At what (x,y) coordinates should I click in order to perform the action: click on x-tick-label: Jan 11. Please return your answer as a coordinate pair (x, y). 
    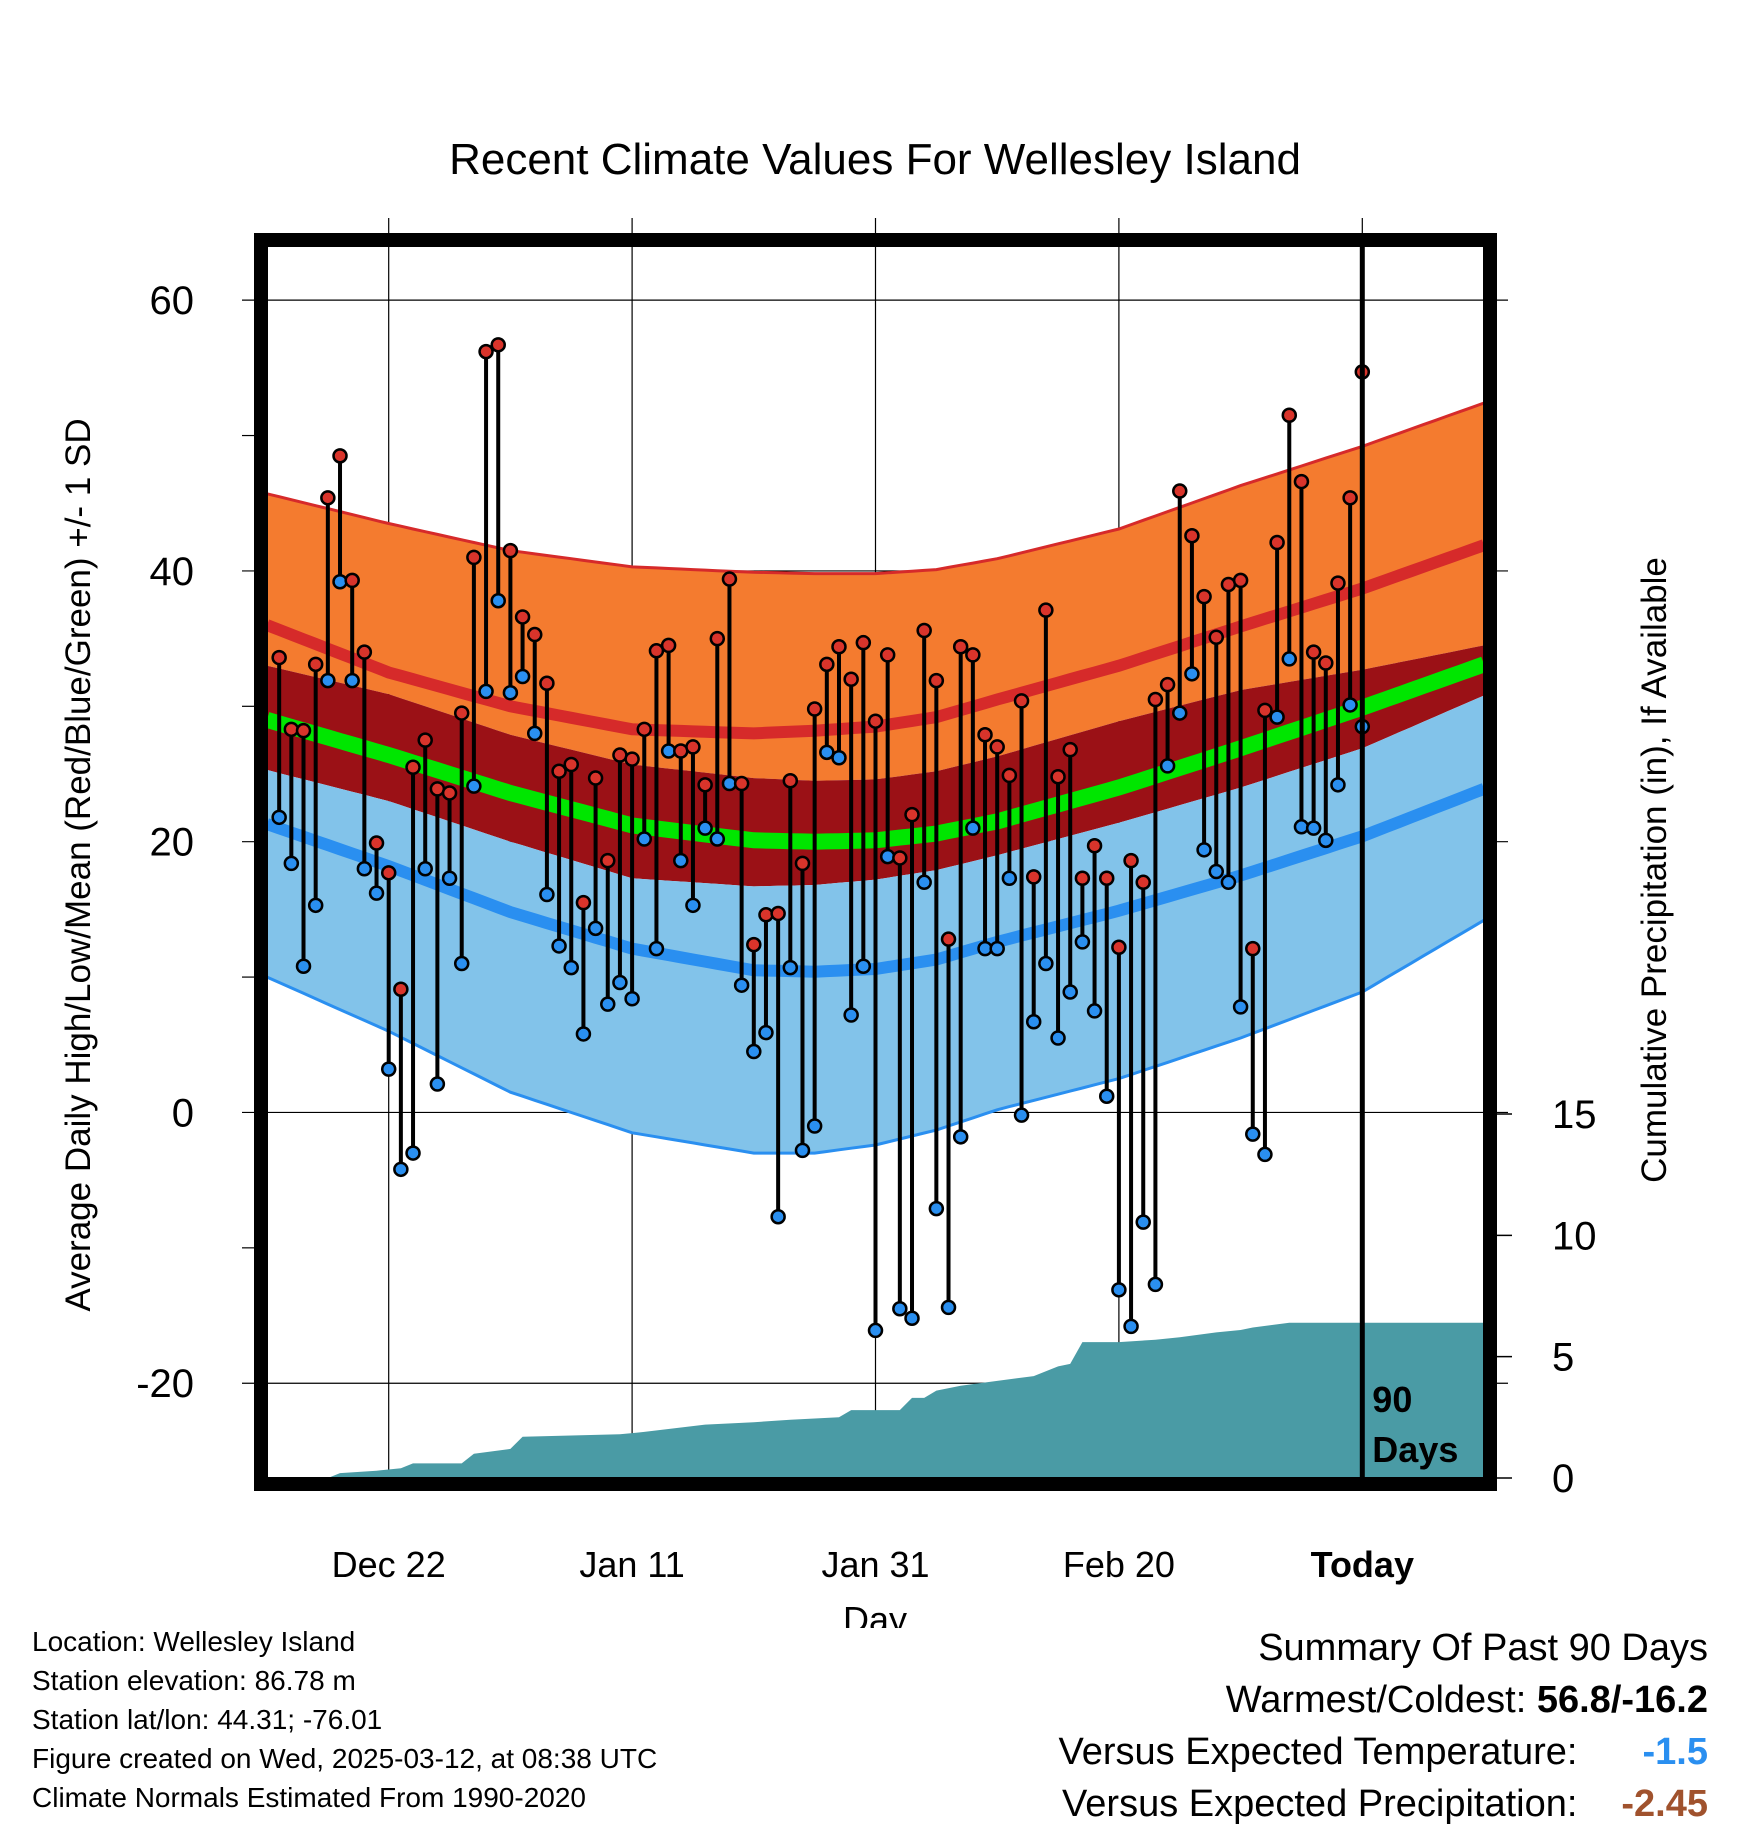
    Looking at the image, I should click on (631, 1564).